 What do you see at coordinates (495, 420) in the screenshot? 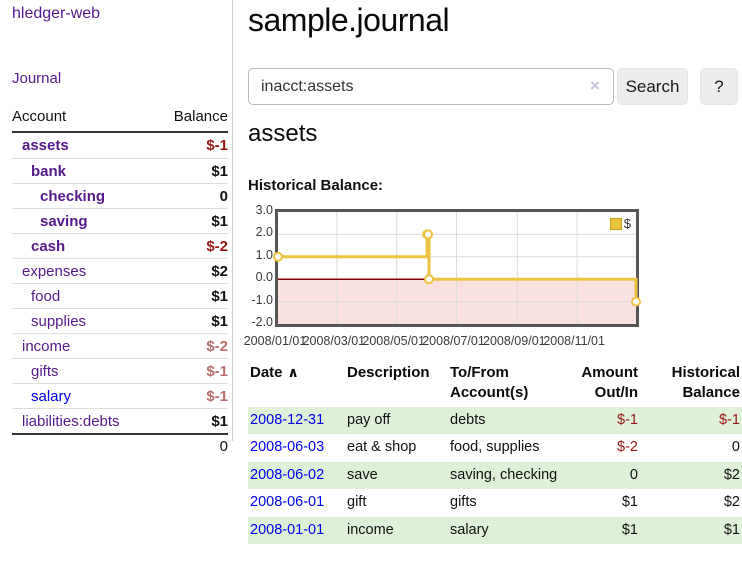
I see `register-row: 2008-12-31 pay off debts $-1 $-1` at bounding box center [495, 420].